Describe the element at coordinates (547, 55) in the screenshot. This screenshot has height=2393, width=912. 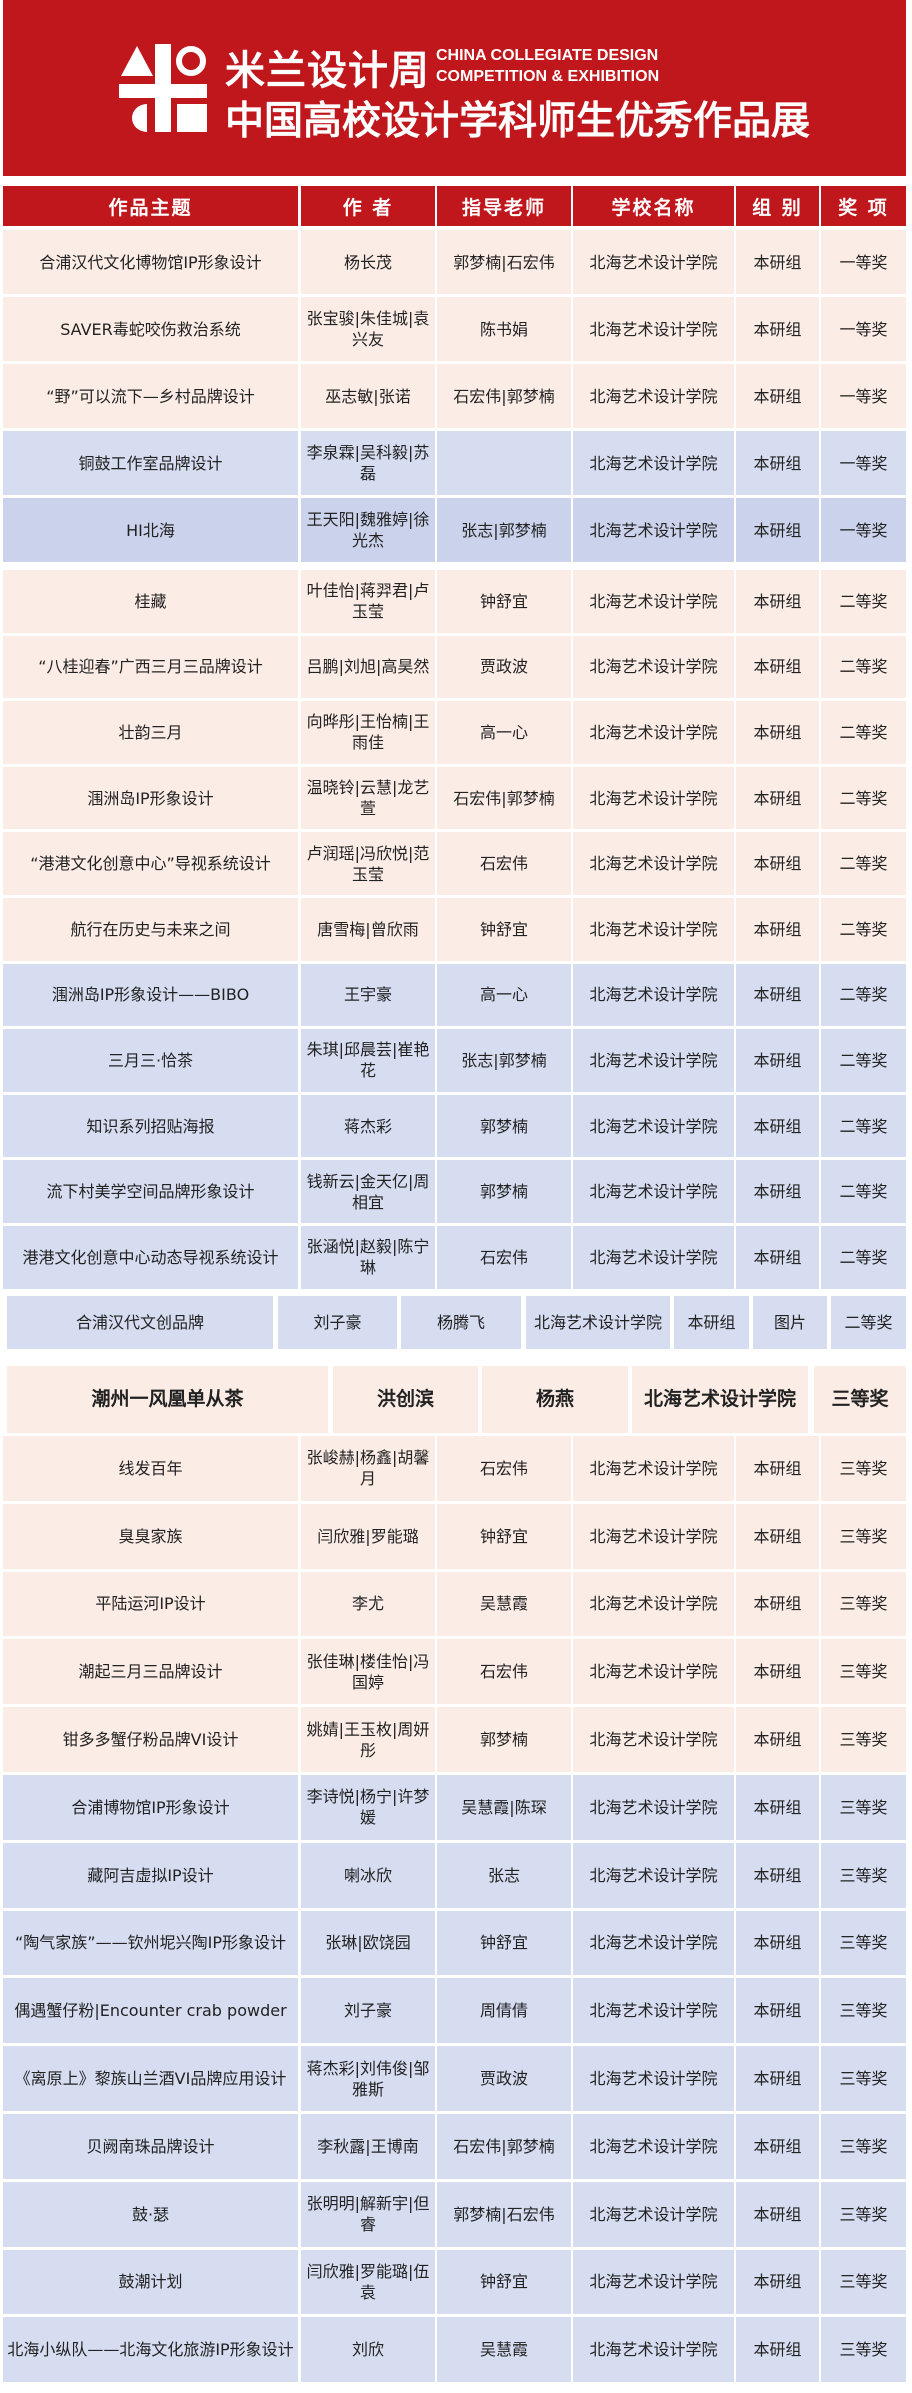
I see `banner-title-en-line1: CHINA COLLEGIATE DESIGN` at that location.